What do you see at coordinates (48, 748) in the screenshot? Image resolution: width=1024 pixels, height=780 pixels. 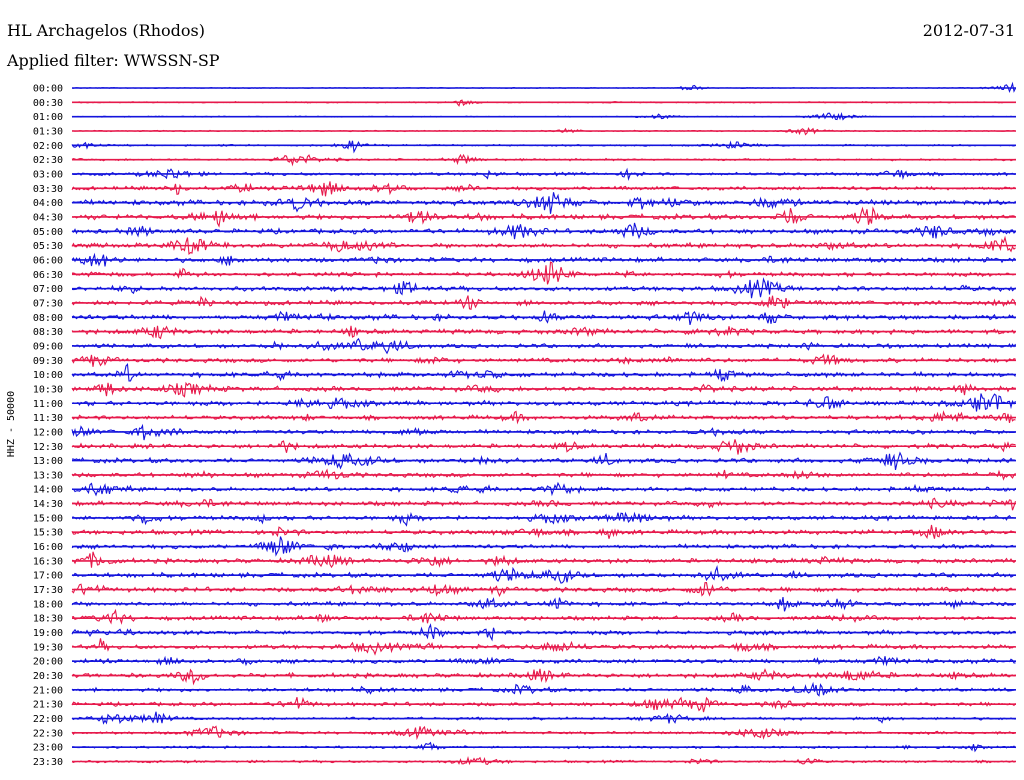 I see `time-label: 23:00` at bounding box center [48, 748].